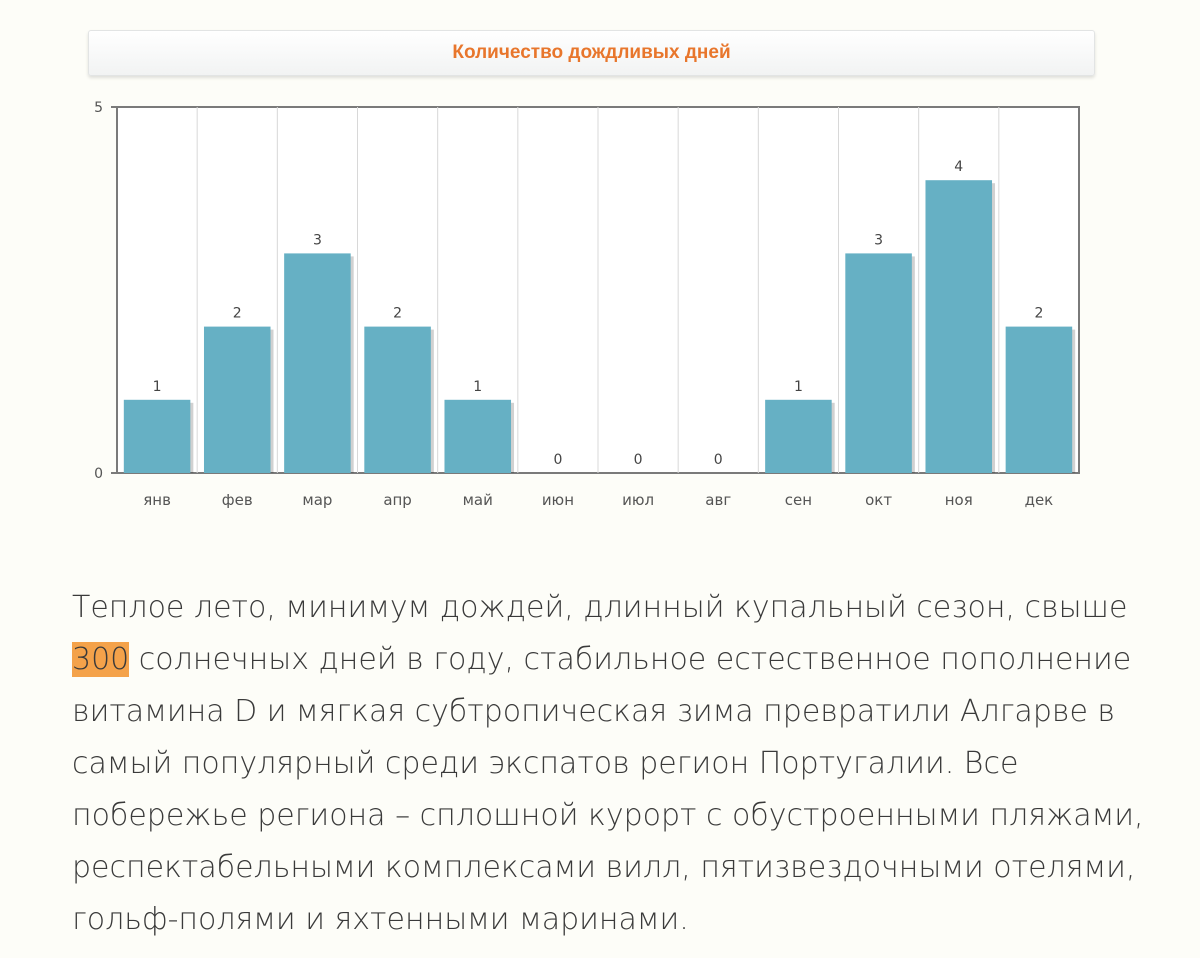  What do you see at coordinates (1038, 314) in the screenshot?
I see `data-label-дек: 2` at bounding box center [1038, 314].